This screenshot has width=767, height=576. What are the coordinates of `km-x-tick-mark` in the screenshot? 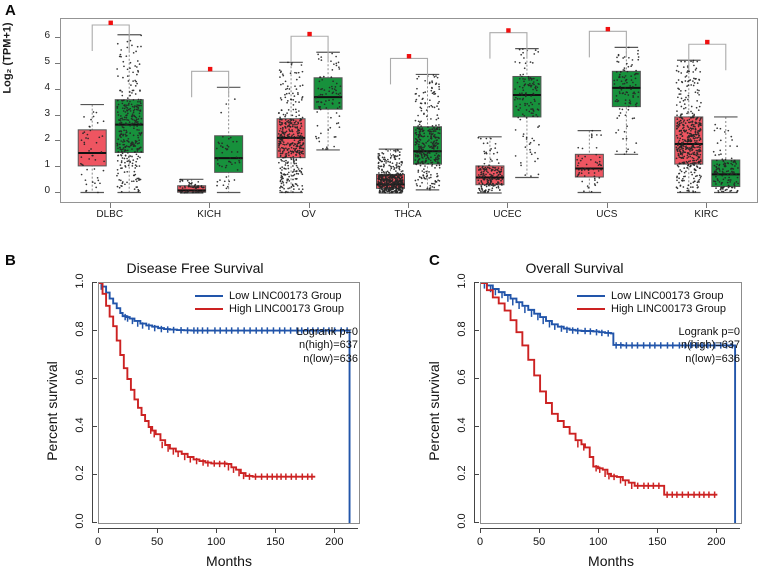 It's located at (217, 530).